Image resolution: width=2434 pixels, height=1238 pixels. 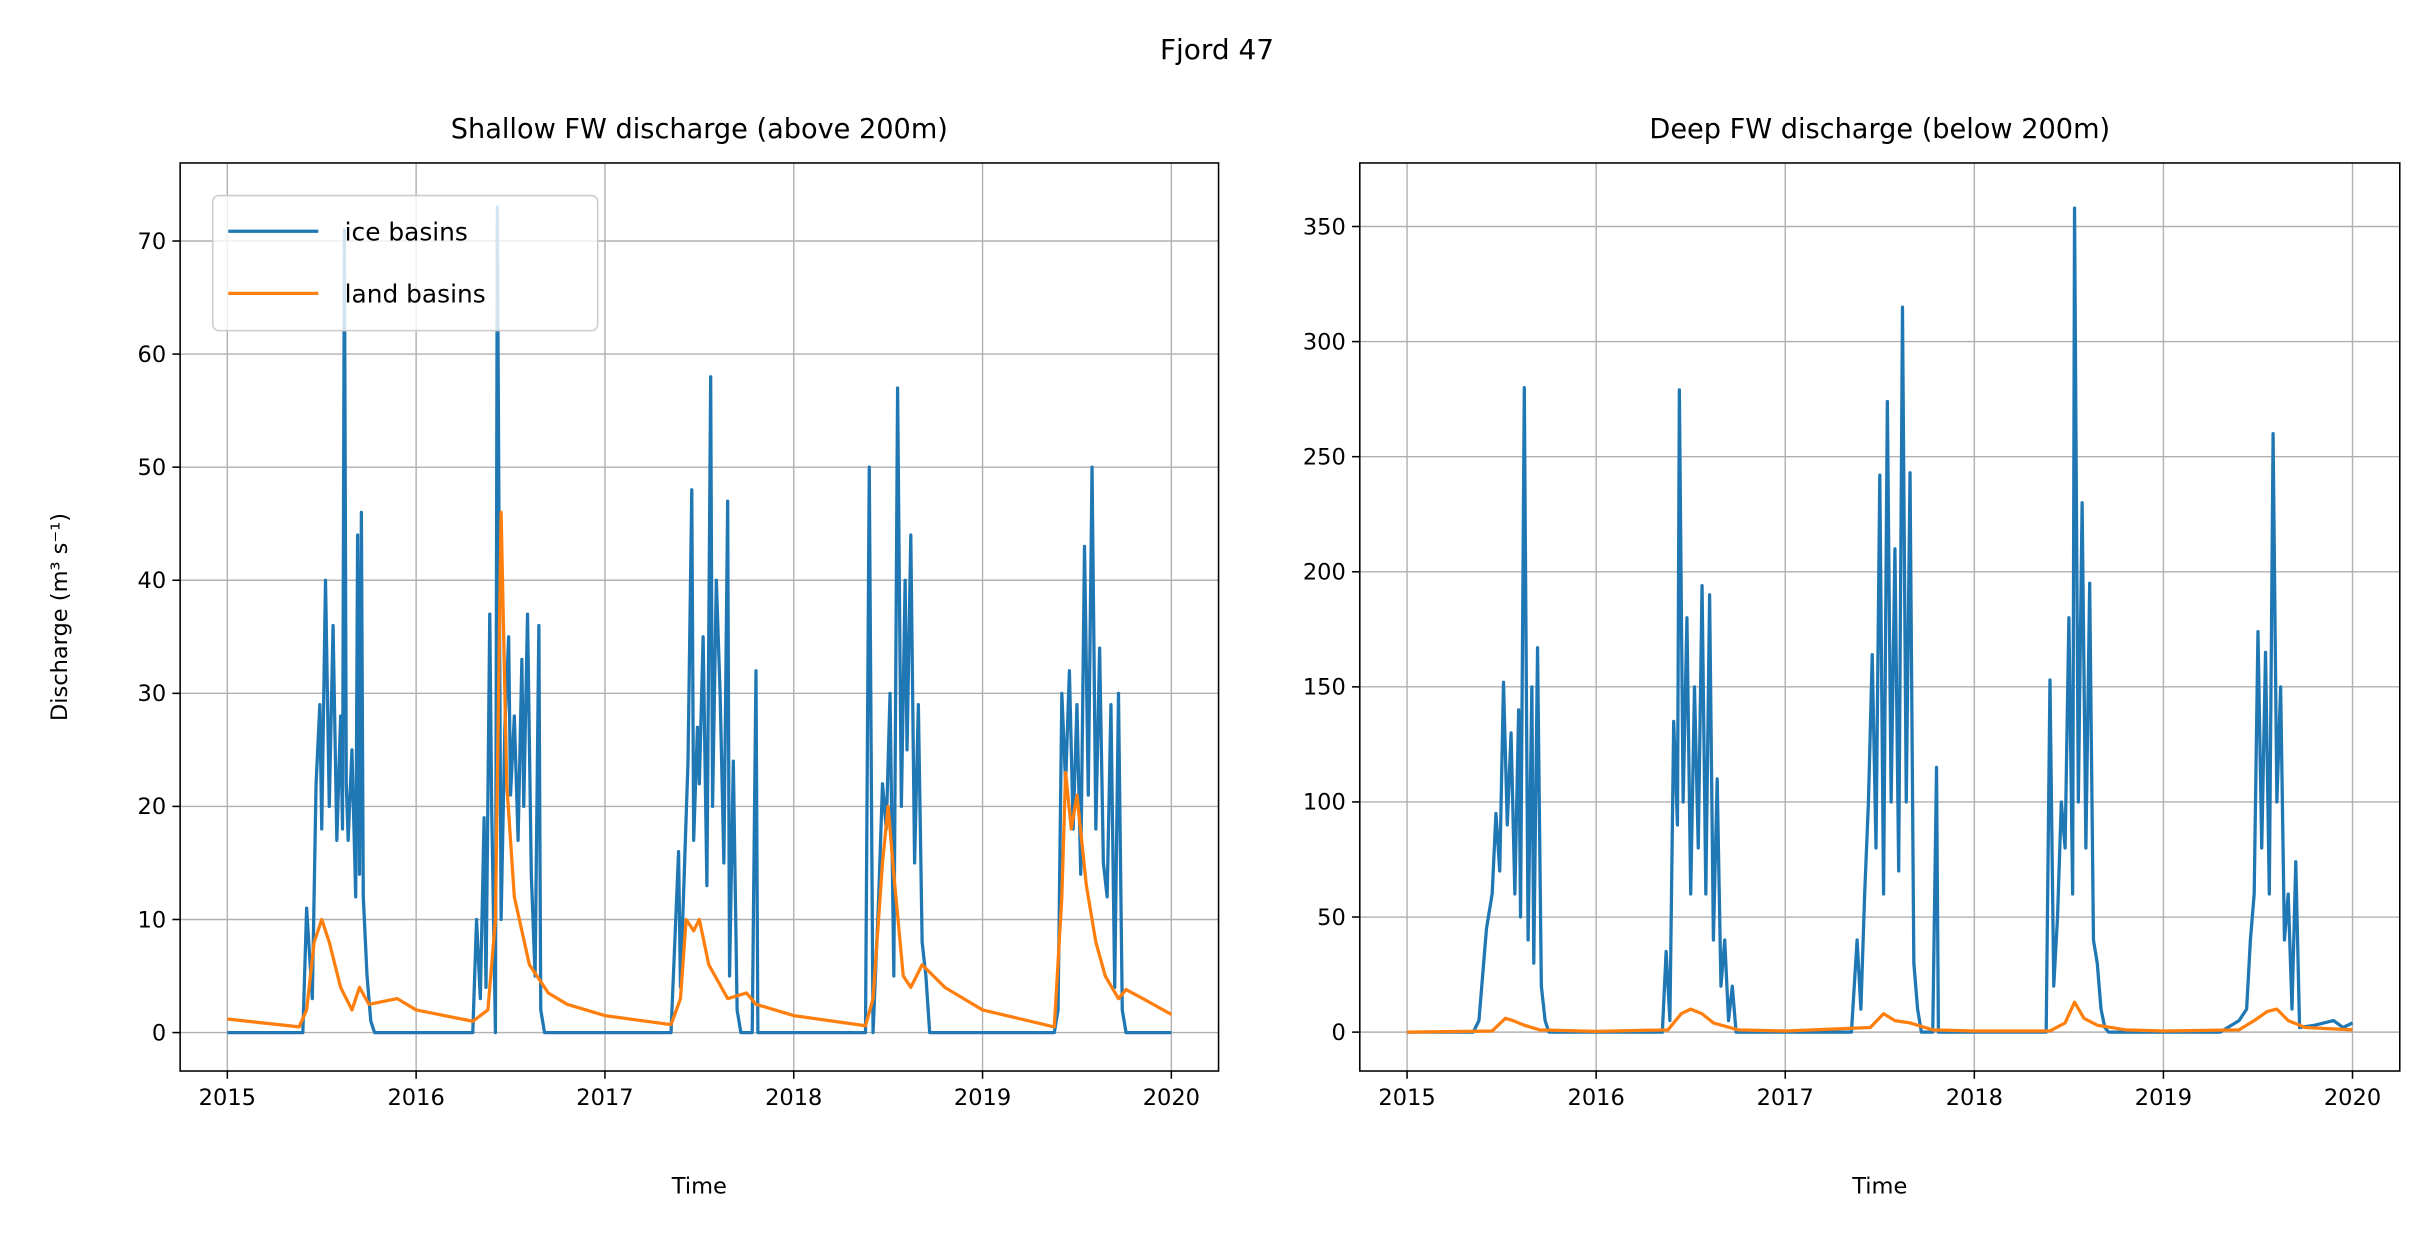 I want to click on y-tick-label: 10, so click(x=152, y=920).